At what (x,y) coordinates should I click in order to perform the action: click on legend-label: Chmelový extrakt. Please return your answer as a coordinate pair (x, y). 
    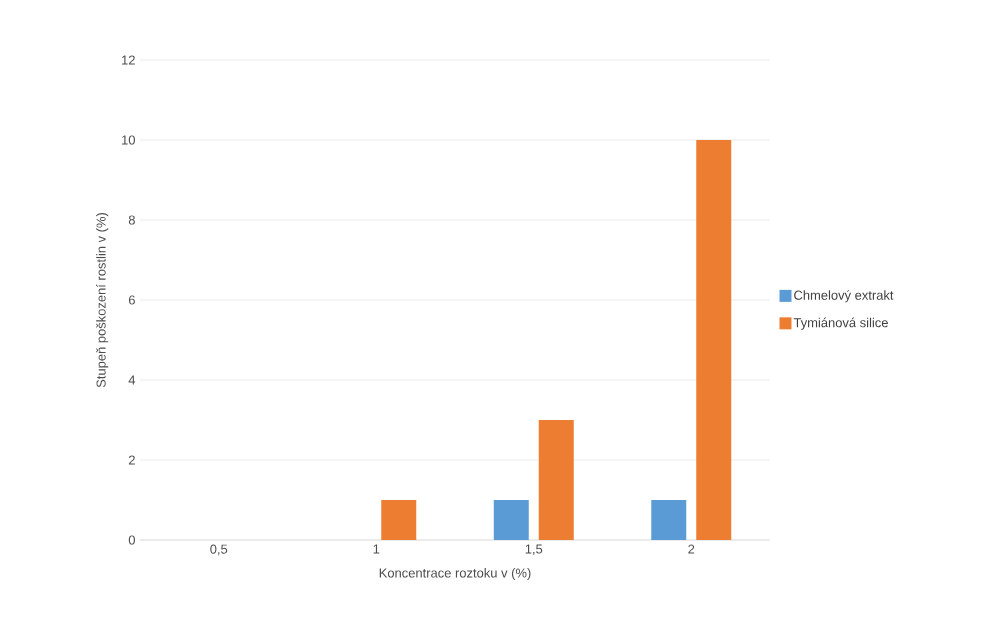
    Looking at the image, I should click on (844, 296).